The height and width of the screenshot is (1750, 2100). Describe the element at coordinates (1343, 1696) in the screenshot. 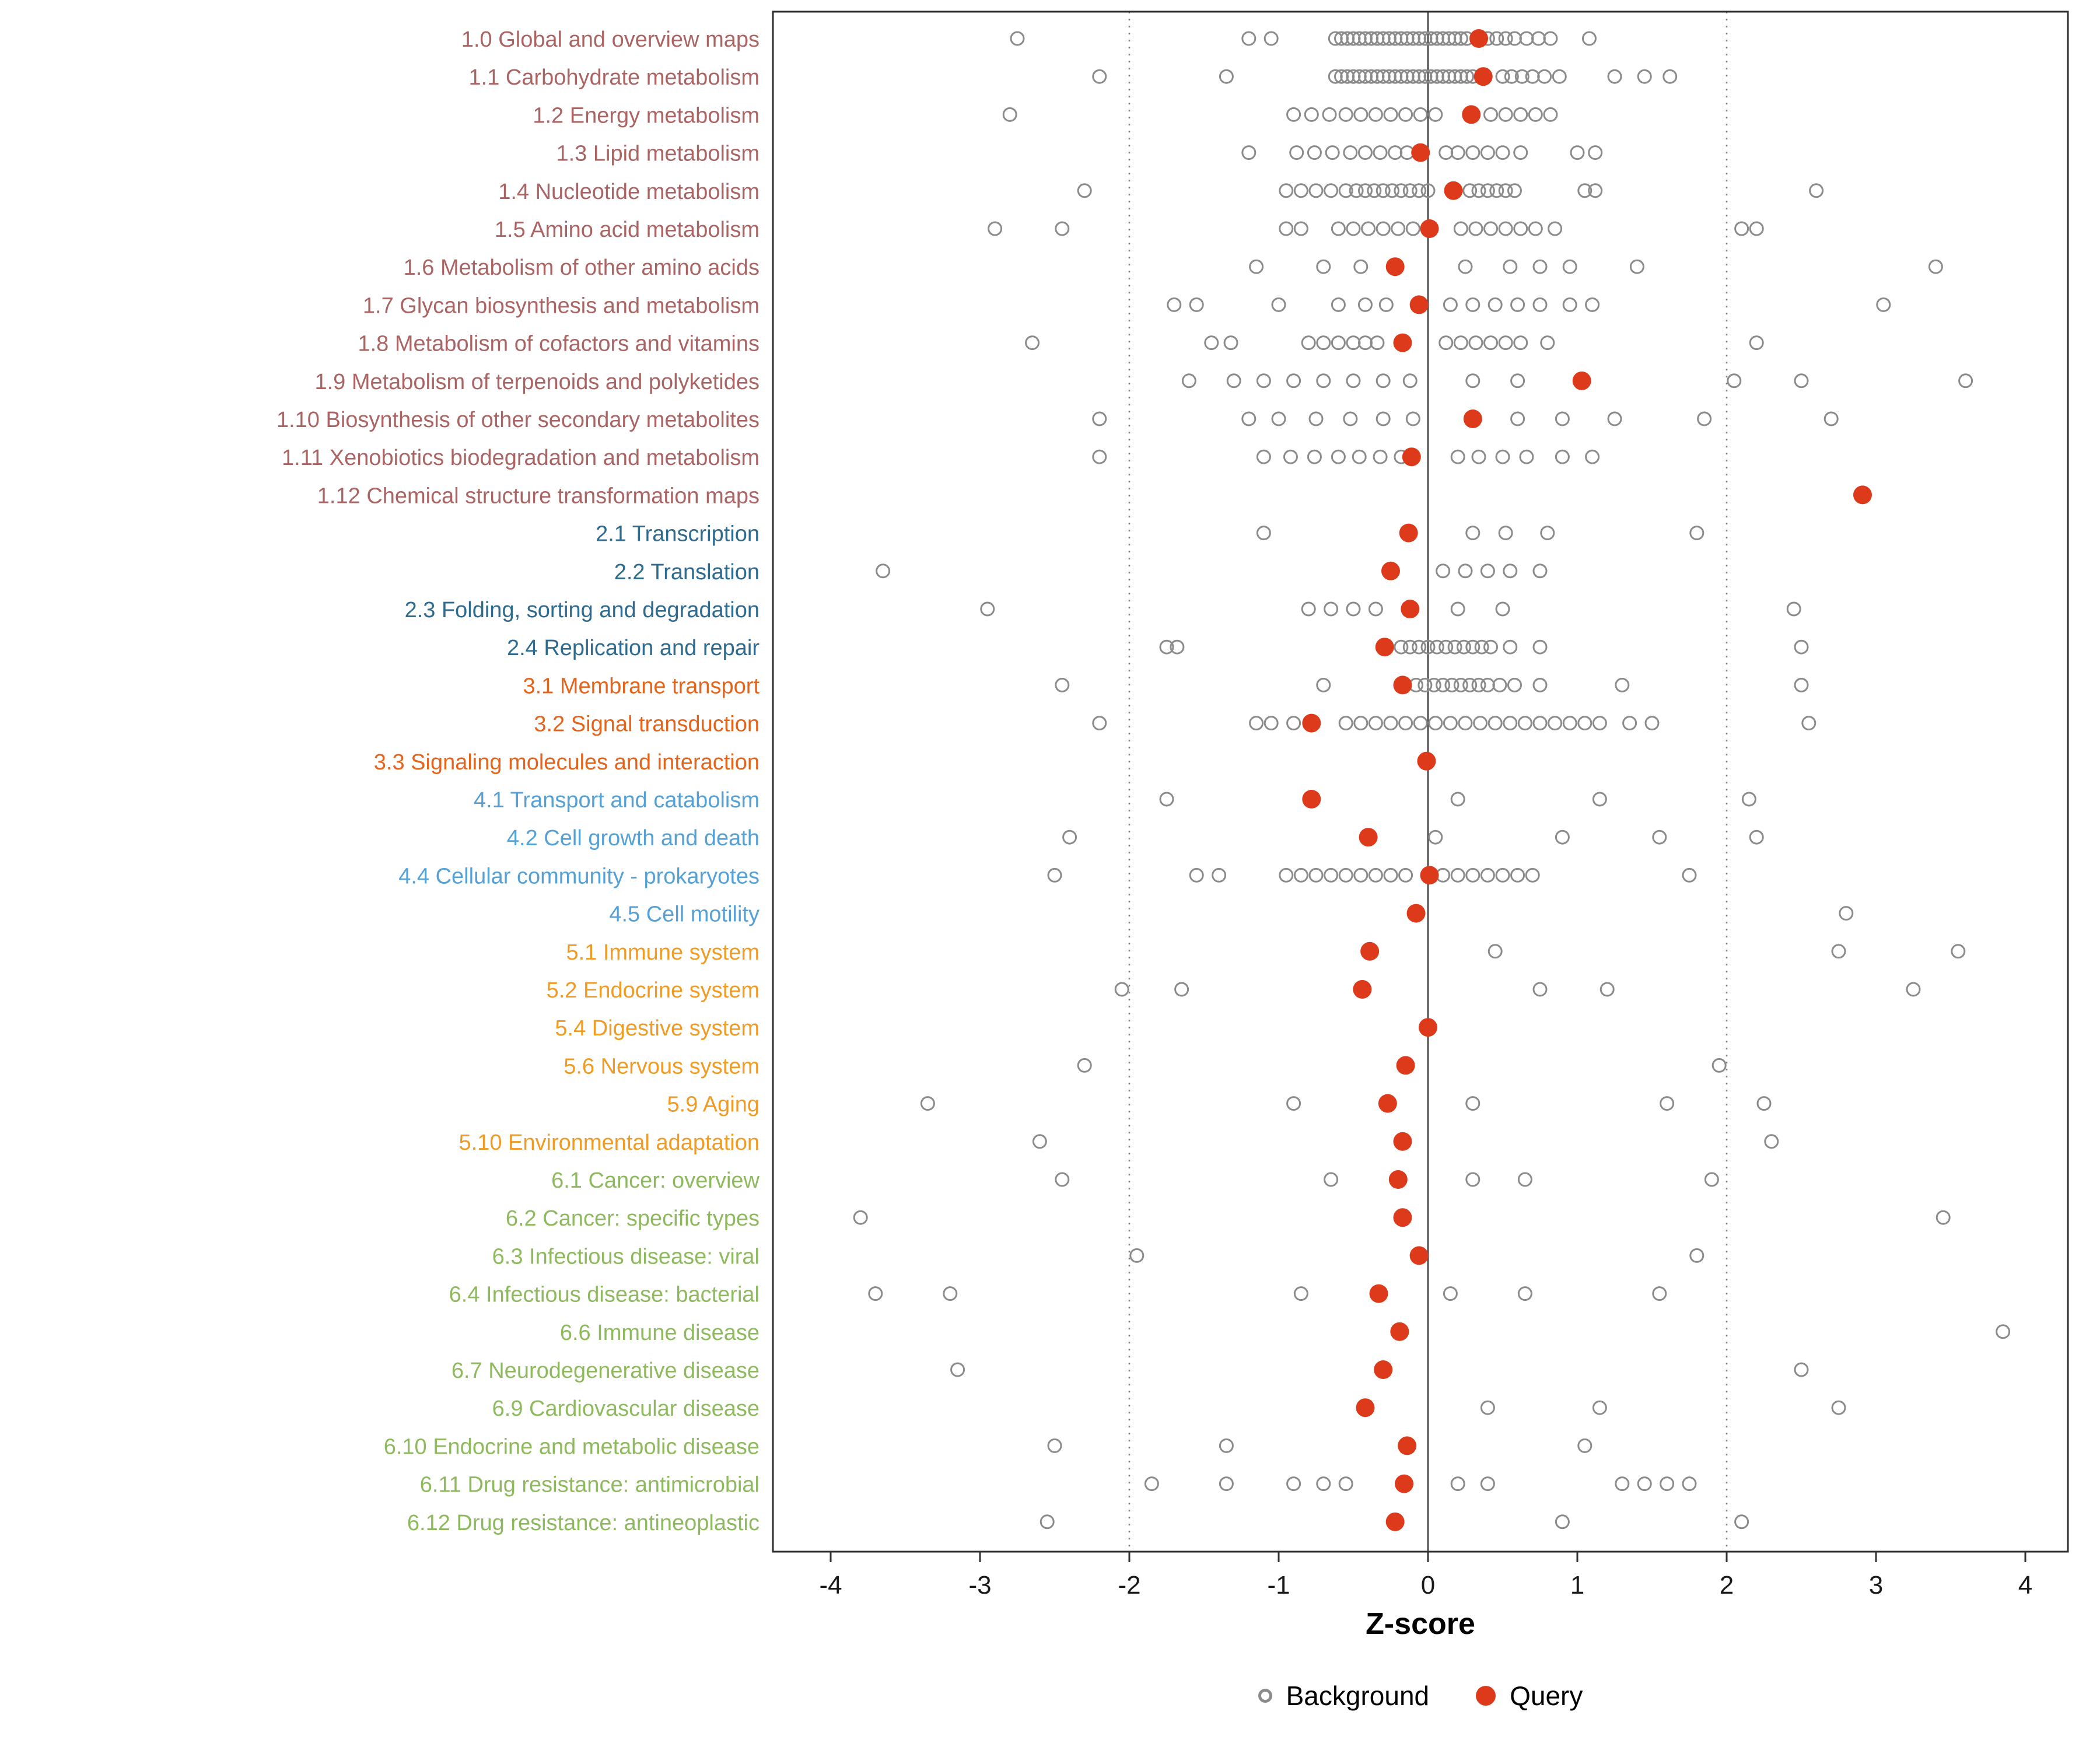

I see `legend-item-background: Background` at that location.